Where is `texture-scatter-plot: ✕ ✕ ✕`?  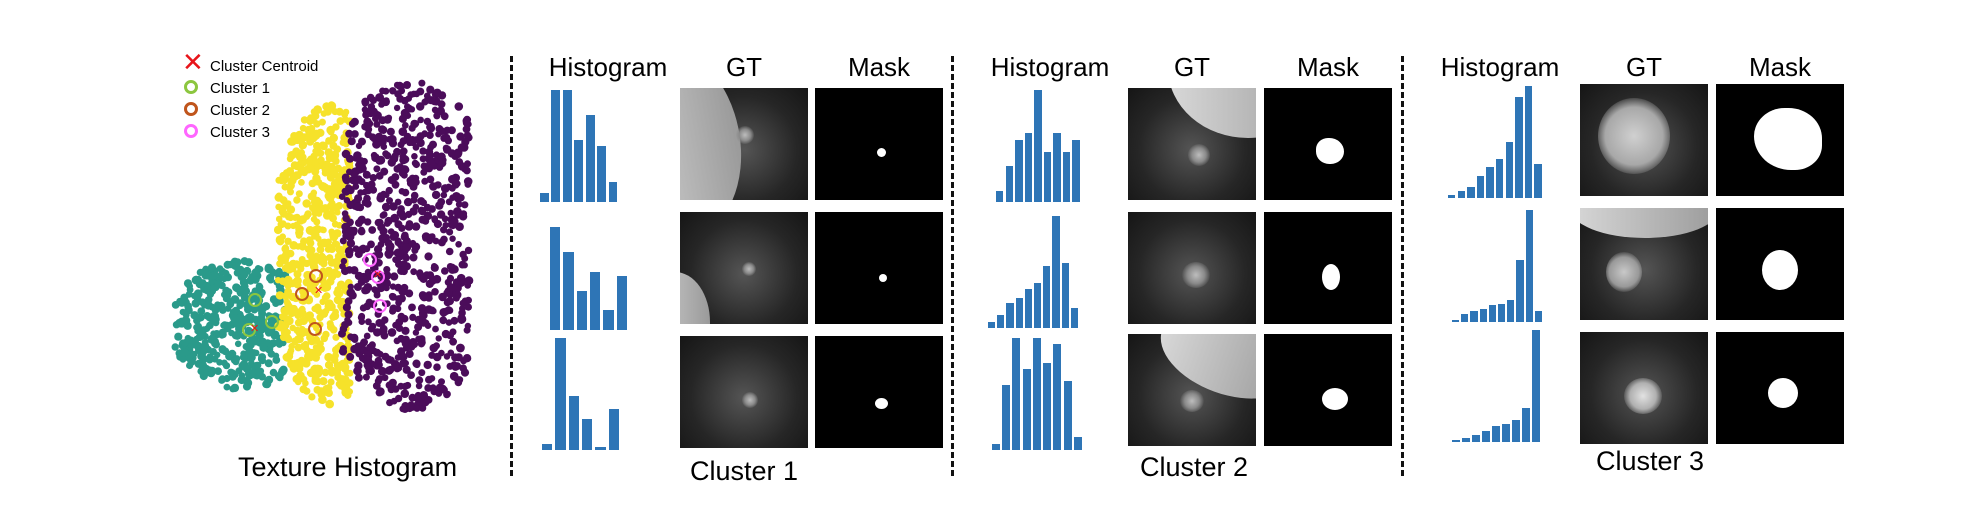
texture-scatter-plot: ✕ ✕ ✕ is located at coordinates (322, 246).